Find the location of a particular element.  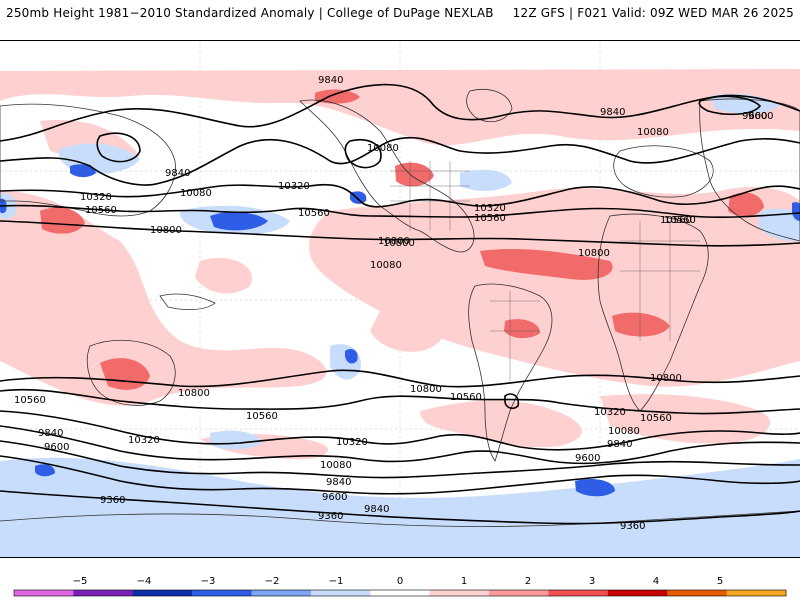

antarctica-coast is located at coordinates (400, 518).